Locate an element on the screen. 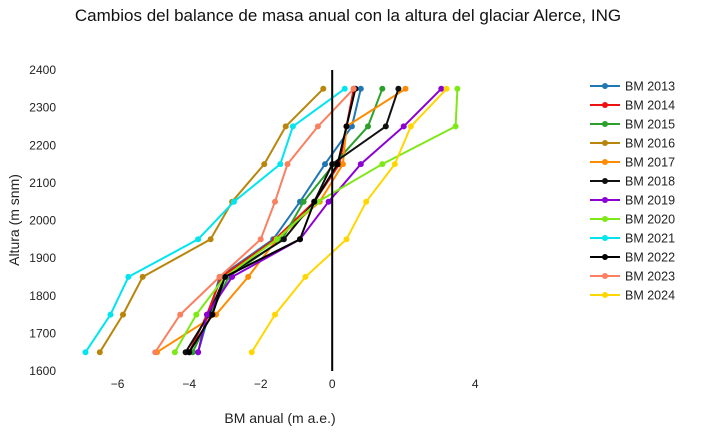 Image resolution: width=703 pixels, height=441 pixels. legend-item: BM 2013 is located at coordinates (632, 87).